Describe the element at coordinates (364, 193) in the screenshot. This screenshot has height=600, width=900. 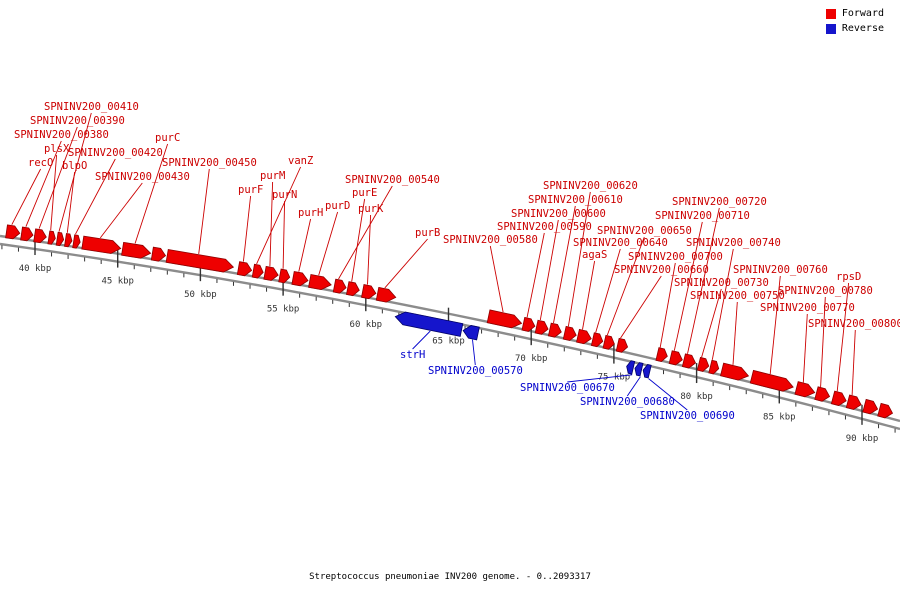
I see `gene-label-purE: purE` at that location.